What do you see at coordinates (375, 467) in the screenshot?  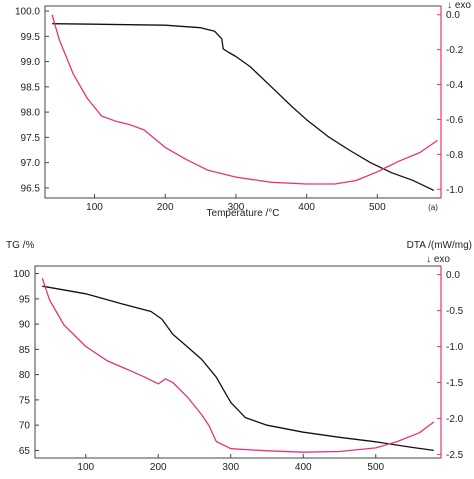 I see `x-tick-label-1-4: 500` at bounding box center [375, 467].